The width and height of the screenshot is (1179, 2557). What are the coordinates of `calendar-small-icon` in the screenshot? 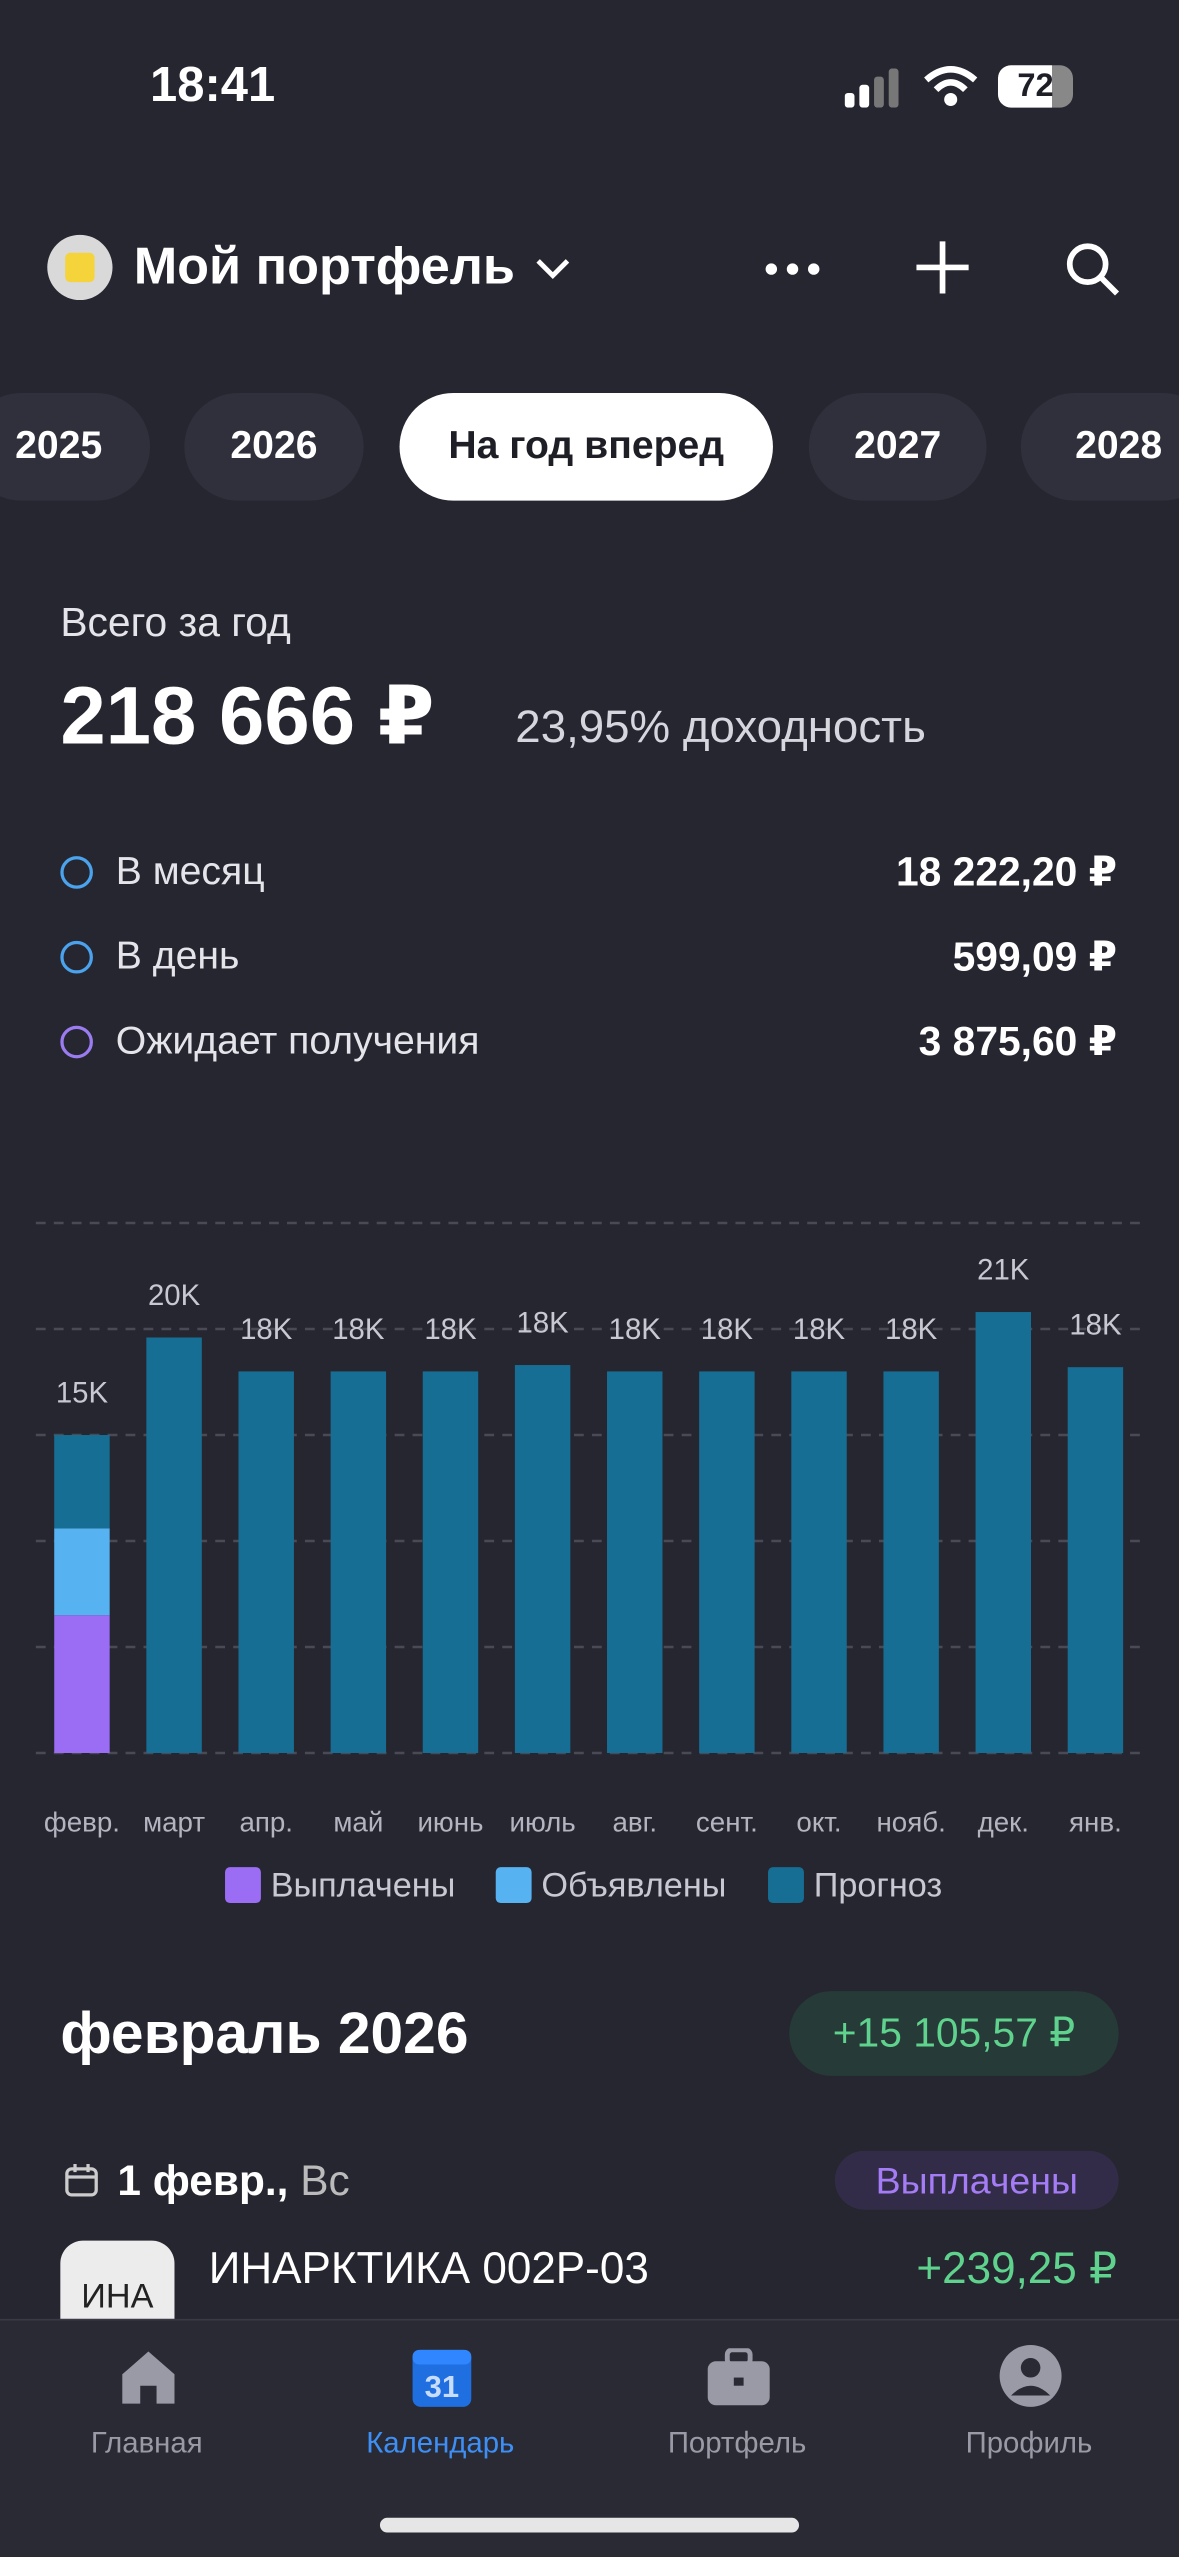 It's located at (81, 2180).